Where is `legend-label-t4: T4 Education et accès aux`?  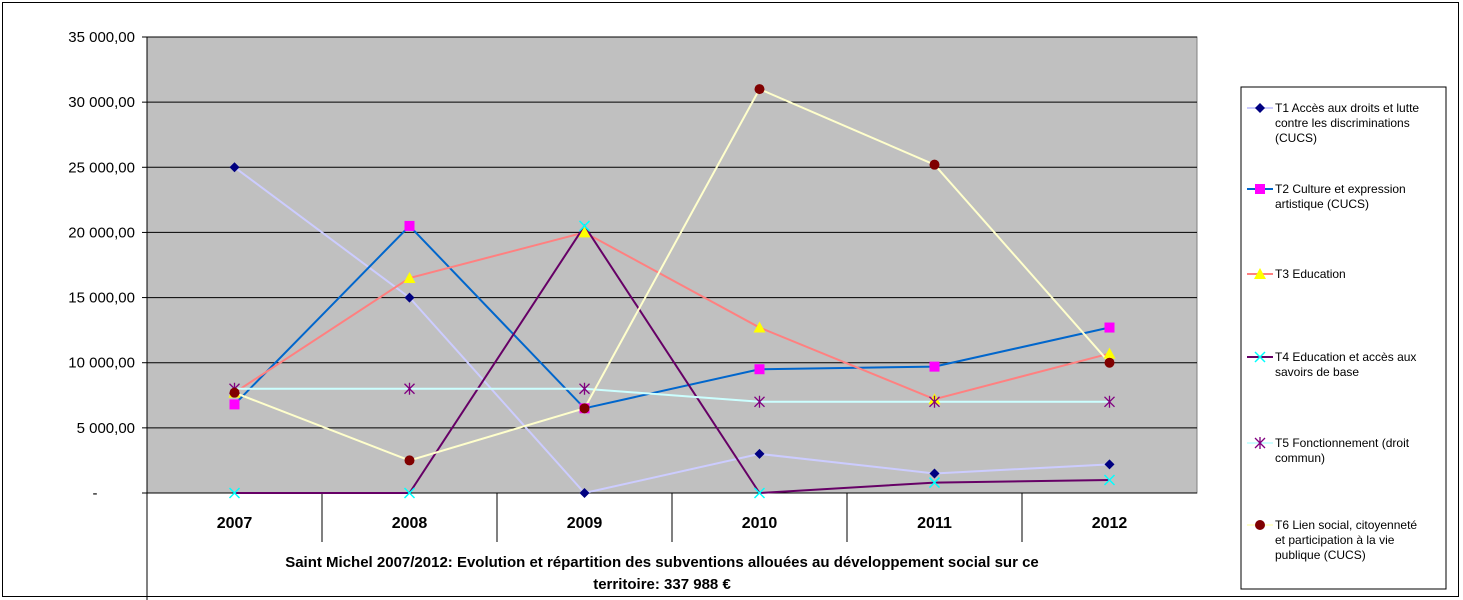
legend-label-t4: T4 Education et accès aux is located at coordinates (1345, 357).